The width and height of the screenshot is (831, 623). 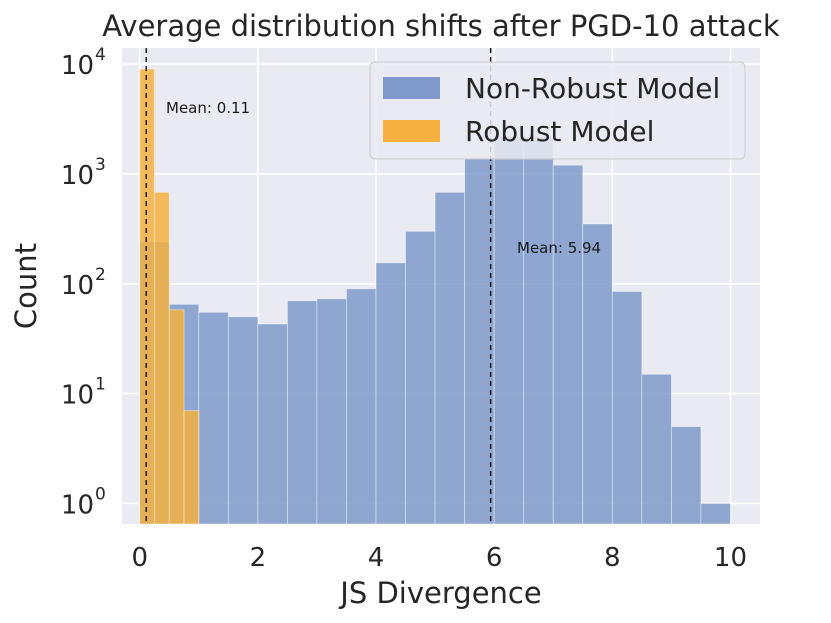 What do you see at coordinates (439, 558) in the screenshot?
I see `x-axis-ticks: 0 2 4 6 8 10` at bounding box center [439, 558].